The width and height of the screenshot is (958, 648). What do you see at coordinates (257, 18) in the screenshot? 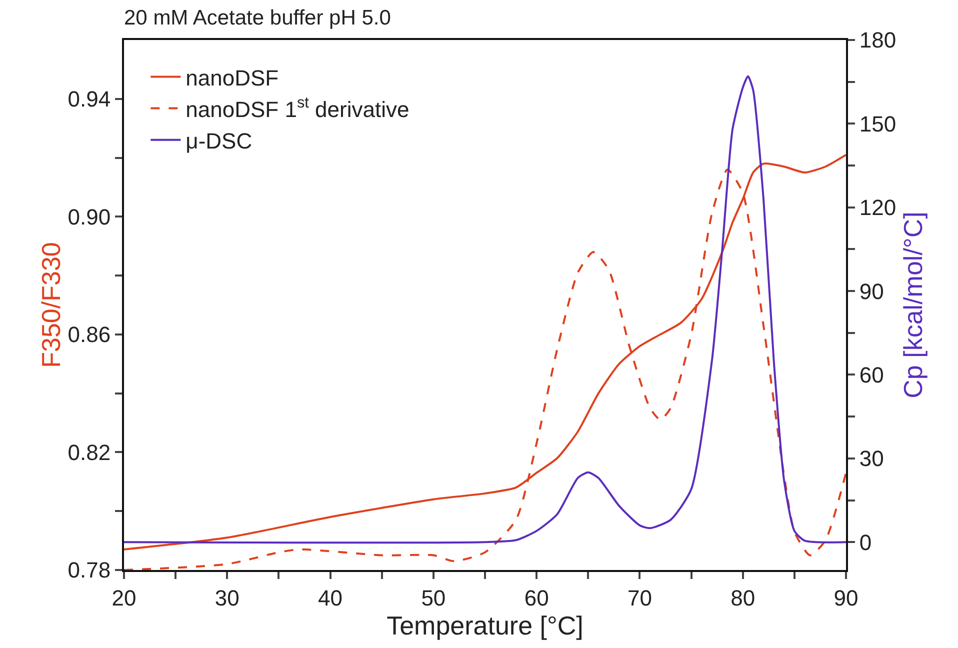
I see `chart-title: 20 mM Acetate buffer pH 5.0` at bounding box center [257, 18].